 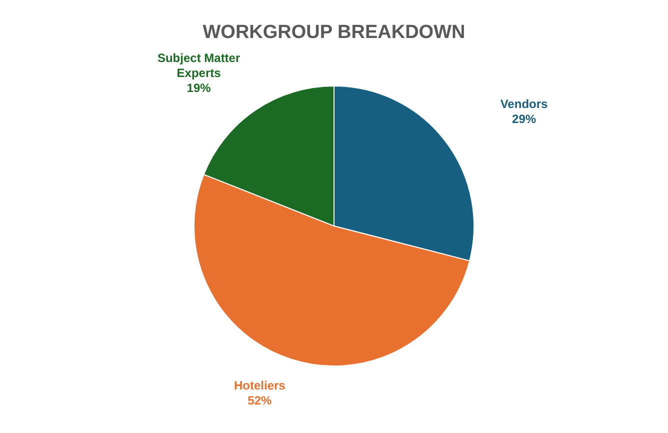 What do you see at coordinates (260, 385) in the screenshot?
I see `slice-label: Hoteliers` at bounding box center [260, 385].